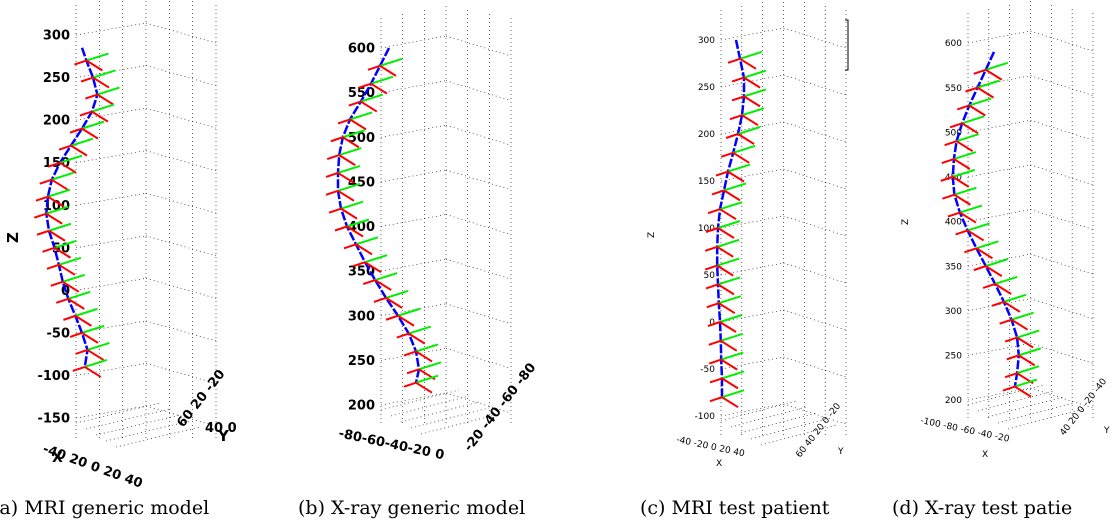 The width and height of the screenshot is (1117, 523). I want to click on z-tick-label: 50, so click(710, 276).